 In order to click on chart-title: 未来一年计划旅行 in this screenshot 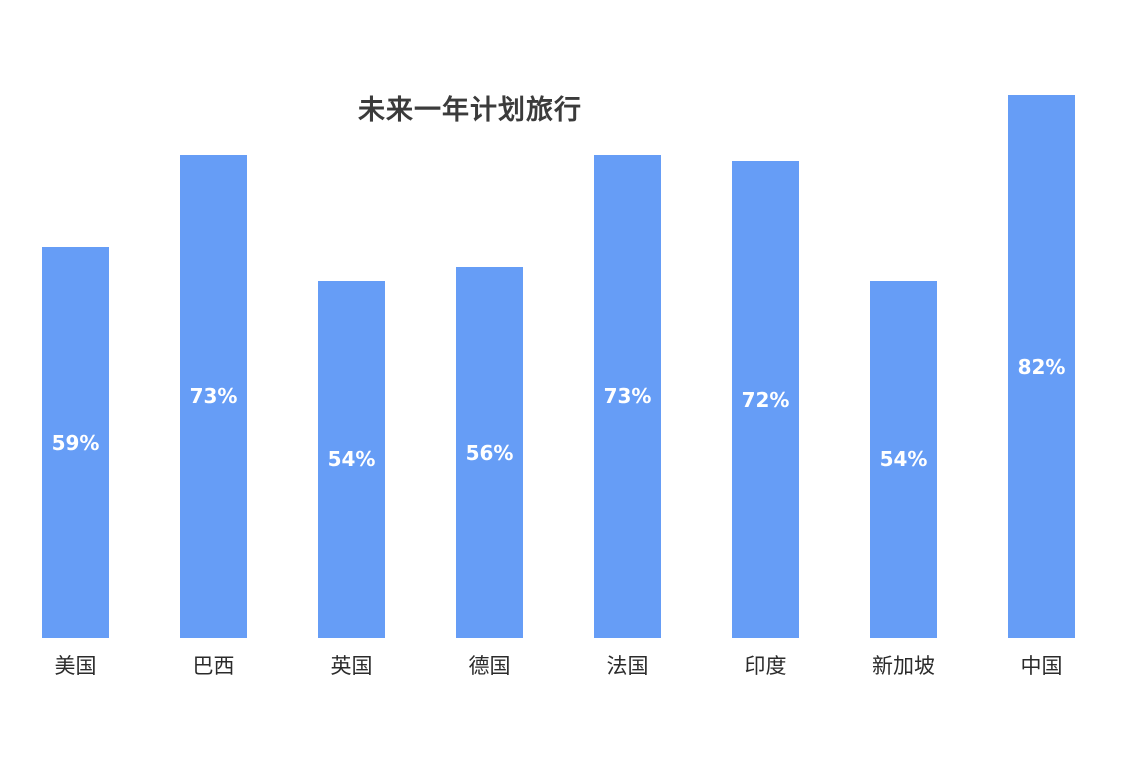, I will do `click(470, 110)`.